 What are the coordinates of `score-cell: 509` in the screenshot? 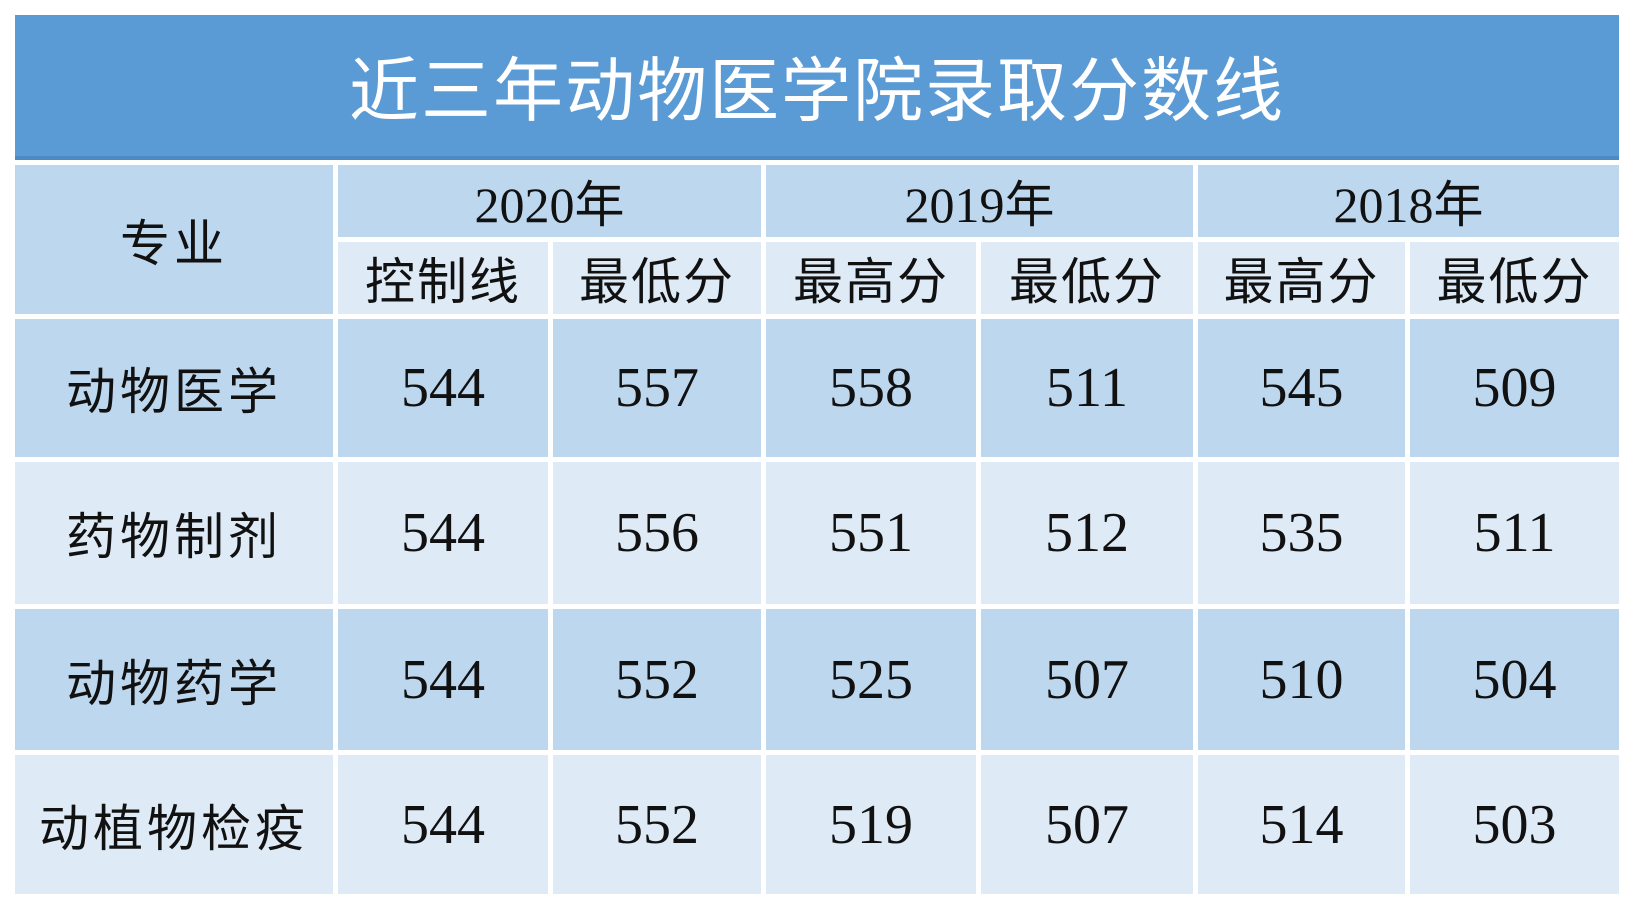 It's located at (1515, 388).